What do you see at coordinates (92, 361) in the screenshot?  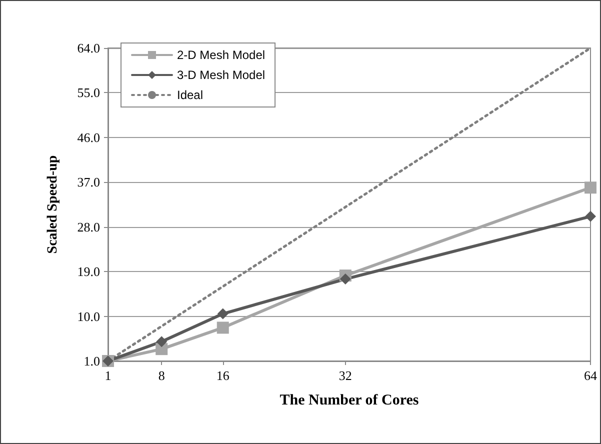 I see `y-tick-label: 1.0` at bounding box center [92, 361].